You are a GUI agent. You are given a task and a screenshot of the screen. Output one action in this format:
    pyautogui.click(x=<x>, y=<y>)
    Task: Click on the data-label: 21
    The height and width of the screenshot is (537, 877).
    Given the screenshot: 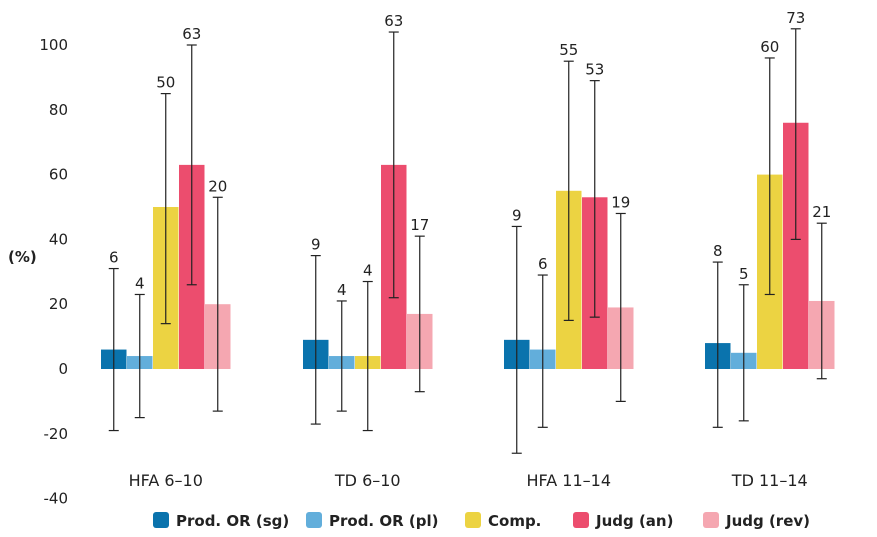 What is the action you would take?
    pyautogui.click(x=821, y=212)
    